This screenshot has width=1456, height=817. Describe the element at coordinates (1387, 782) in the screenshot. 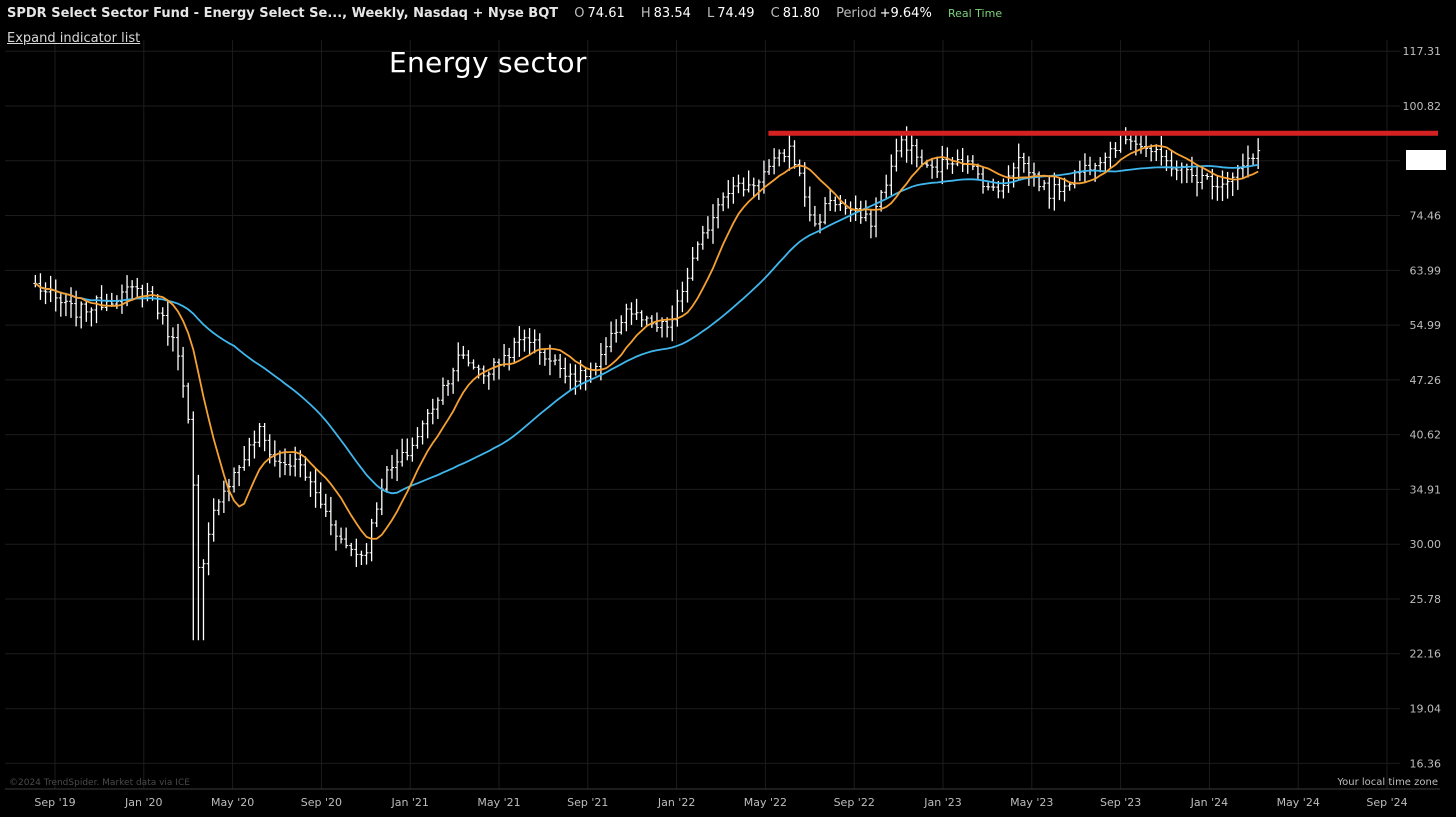

I see `timezone-button: Your local time zone` at that location.